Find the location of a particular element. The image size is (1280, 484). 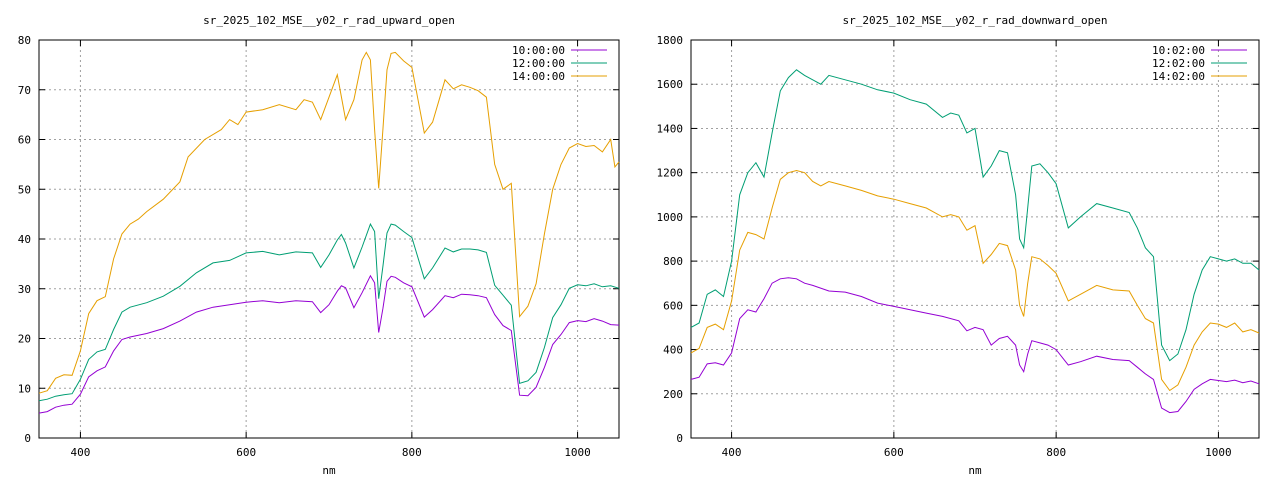

y-tick-label: 1400 is located at coordinates (670, 128).